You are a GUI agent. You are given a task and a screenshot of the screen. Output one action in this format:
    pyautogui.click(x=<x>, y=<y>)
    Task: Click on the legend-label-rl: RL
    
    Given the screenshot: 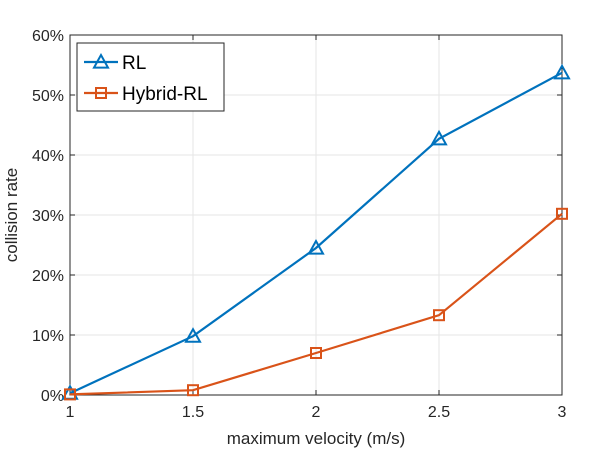 What is the action you would take?
    pyautogui.click(x=134, y=63)
    